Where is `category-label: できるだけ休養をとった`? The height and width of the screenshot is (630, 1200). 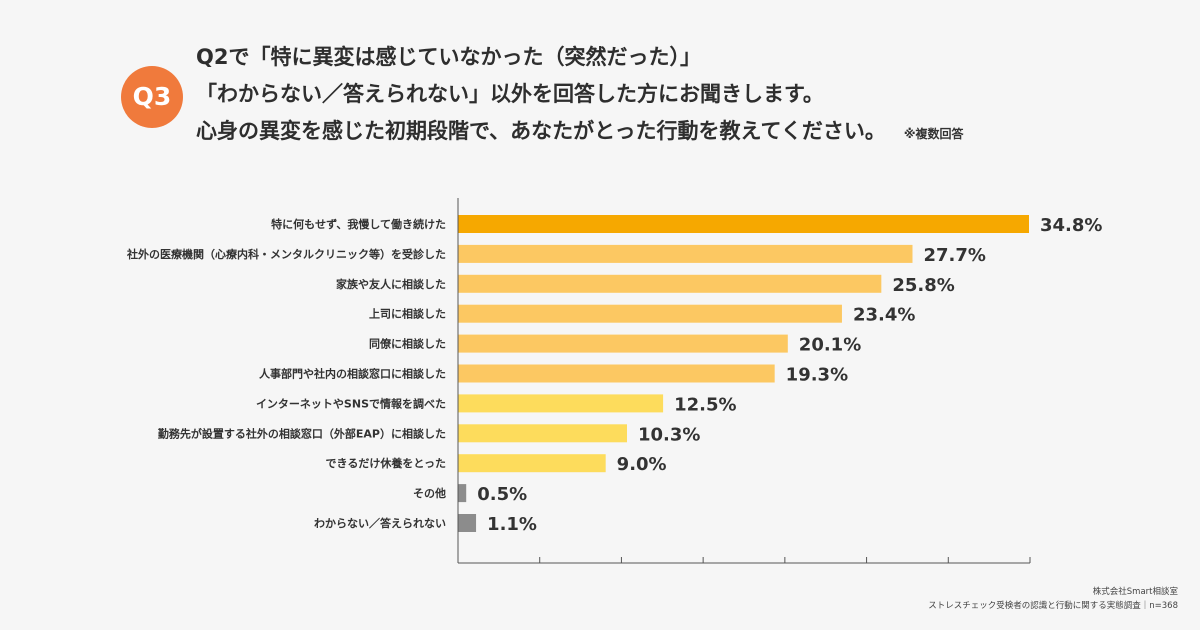 category-label: できるだけ休養をとった is located at coordinates (386, 463).